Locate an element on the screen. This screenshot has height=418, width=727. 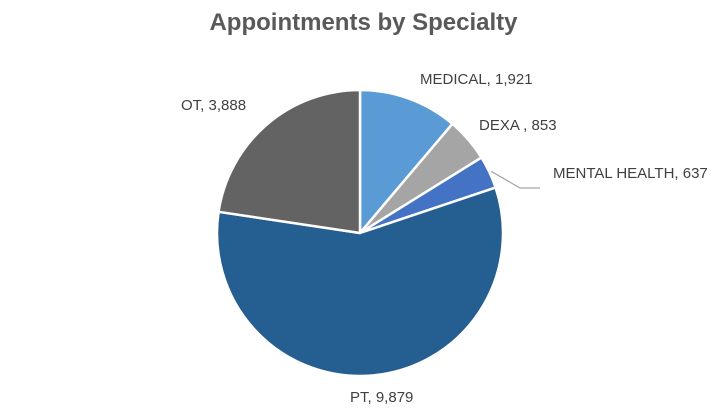
slice-label-pt: PT, 9,879 is located at coordinates (381, 397).